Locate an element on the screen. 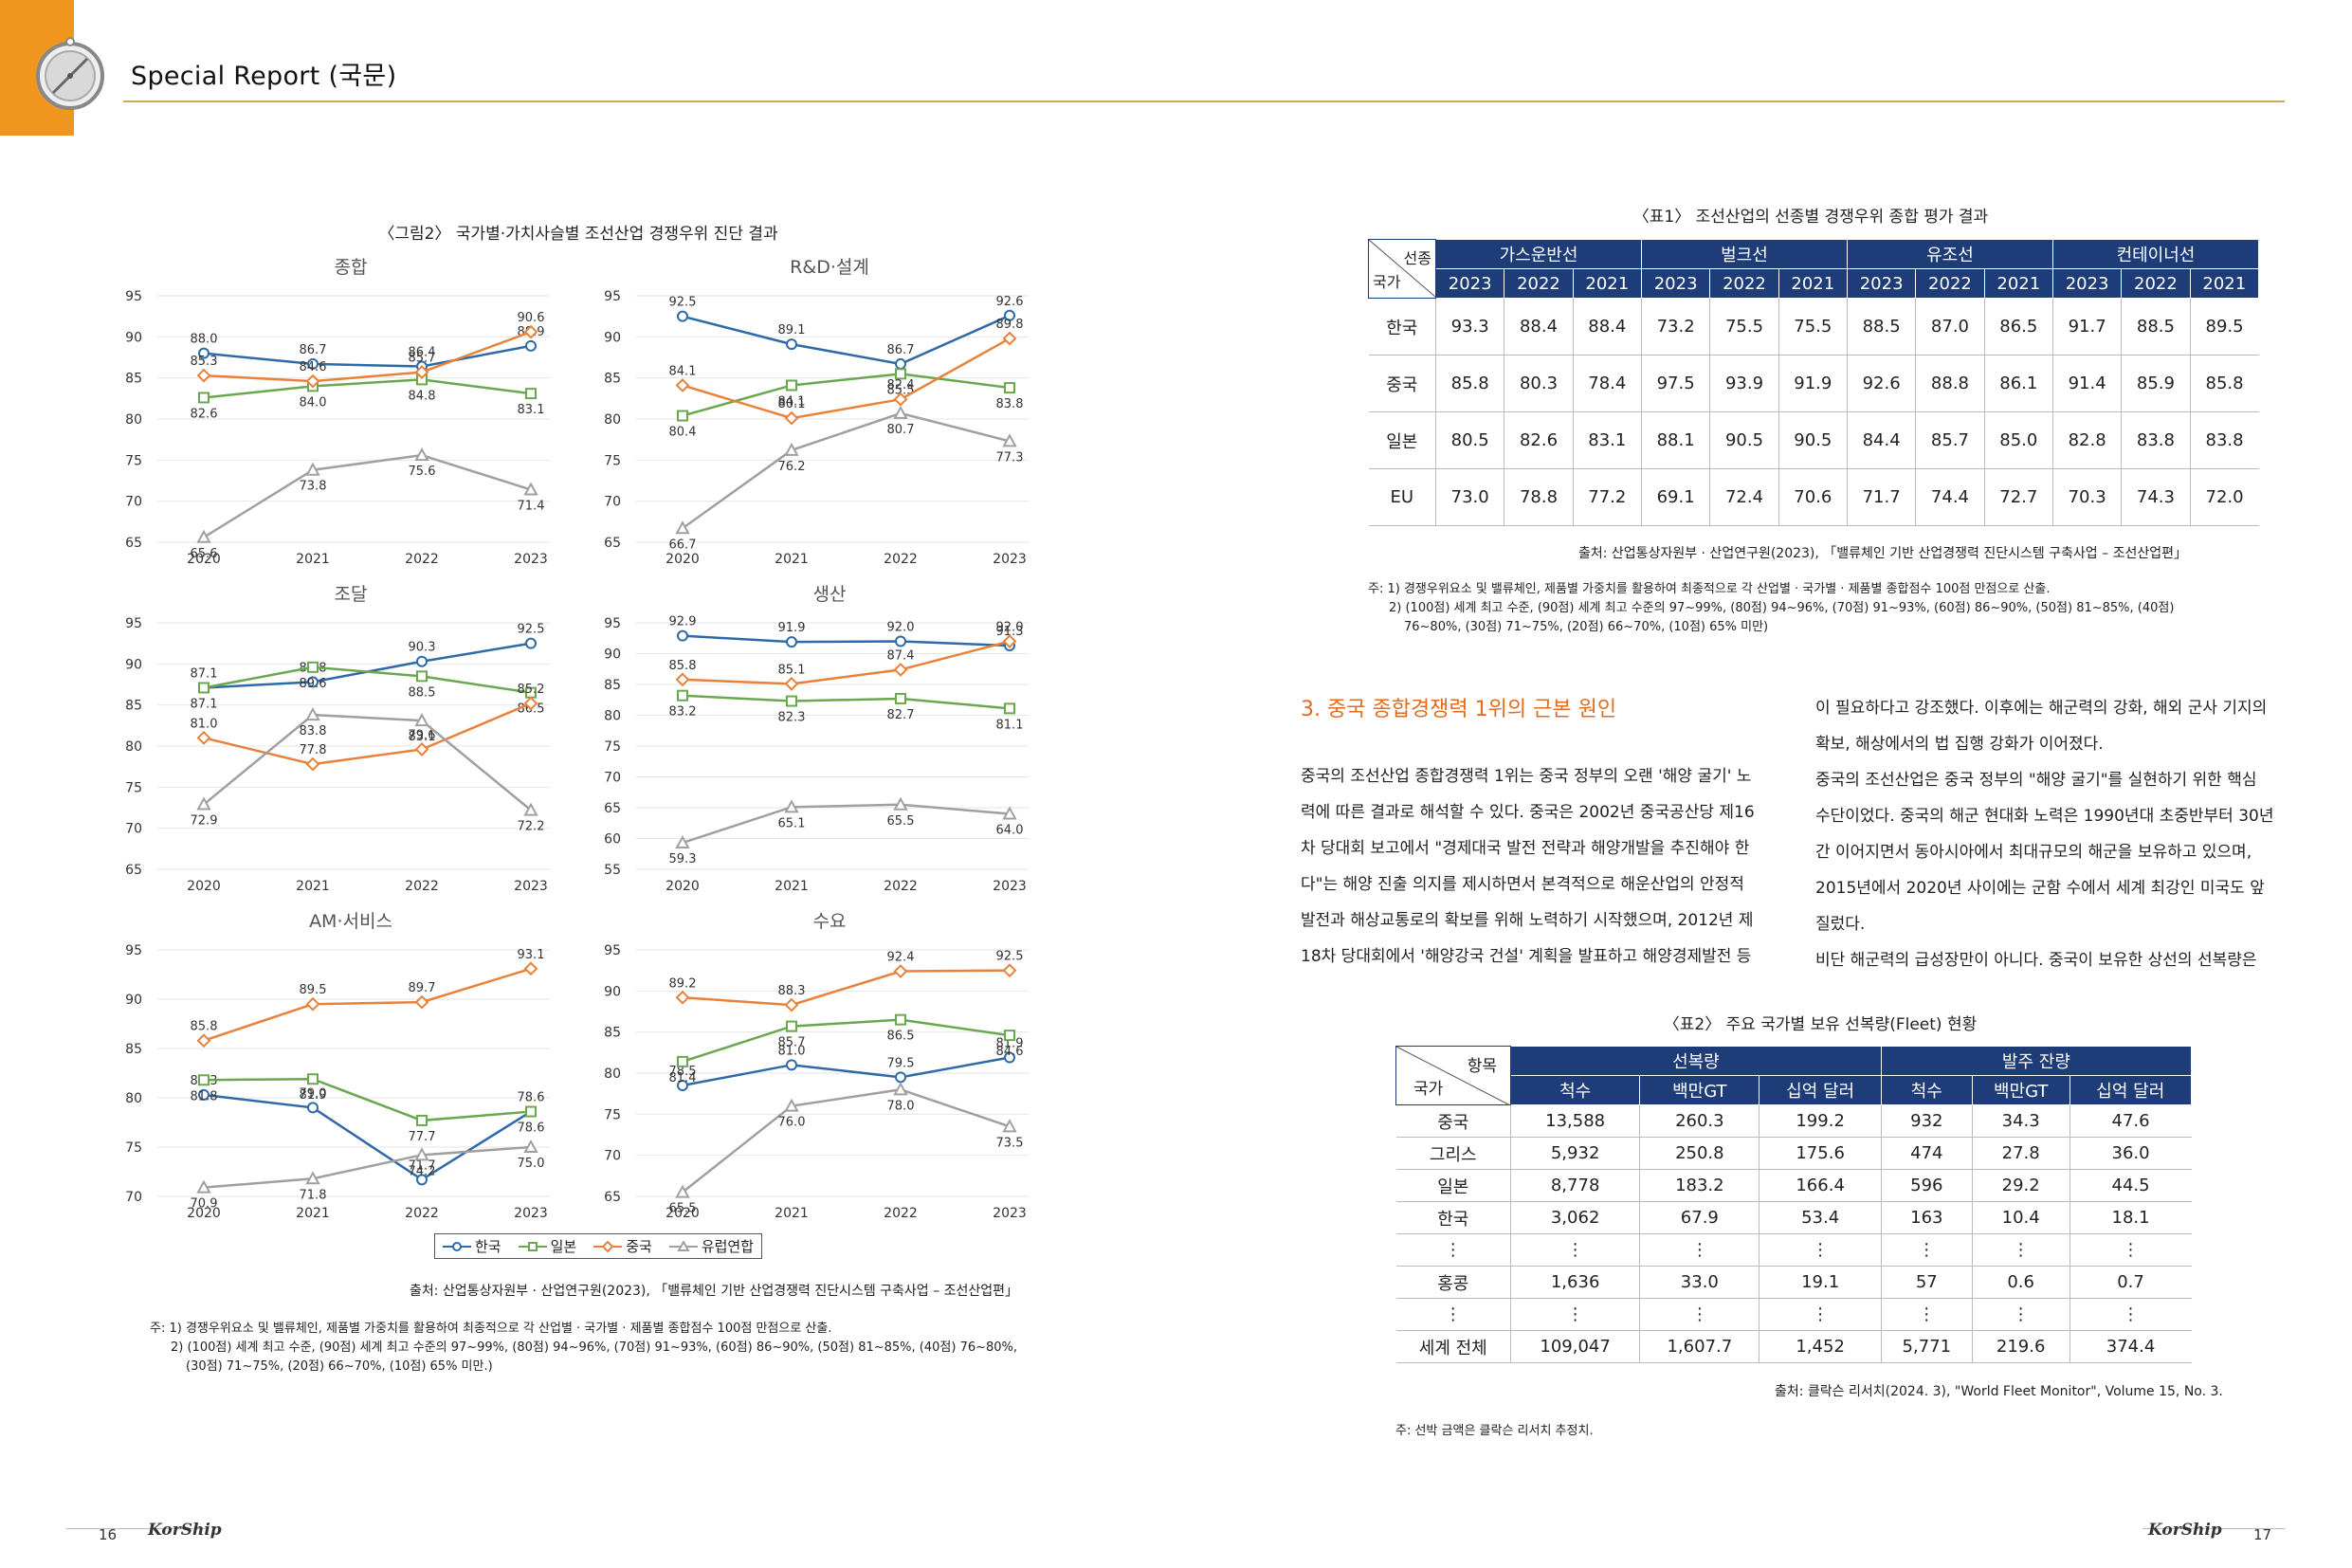 This screenshot has width=2352, height=1568. header-divider is located at coordinates (1204, 101).